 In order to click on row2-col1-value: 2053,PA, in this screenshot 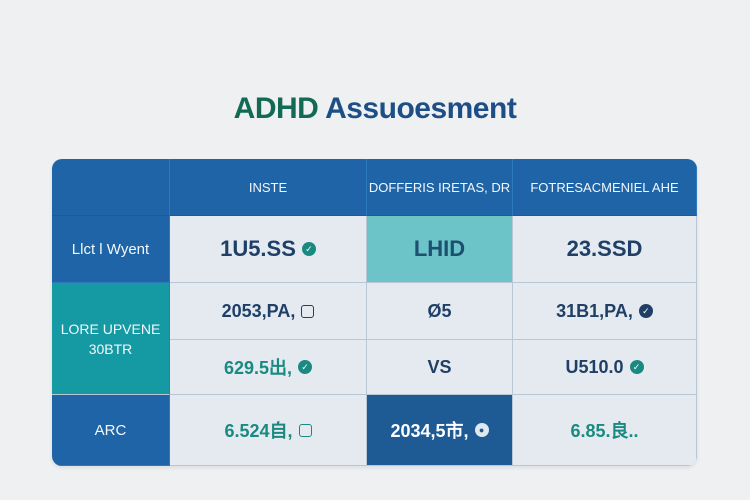, I will do `click(258, 310)`.